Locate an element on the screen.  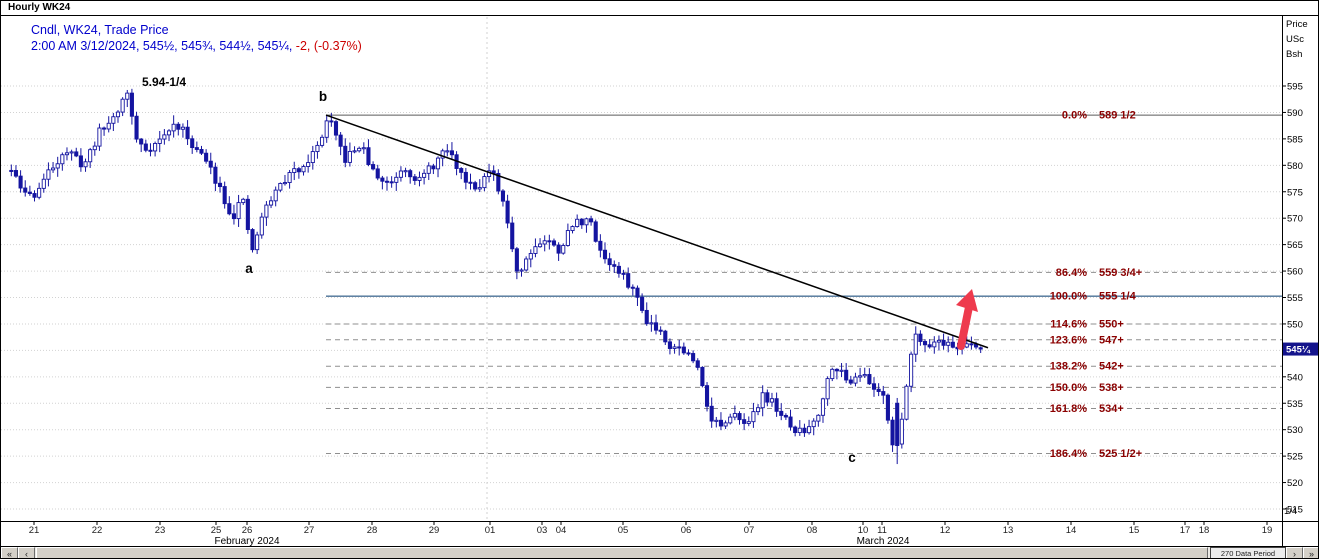
svg-text: 590 is located at coordinates (1295, 113).